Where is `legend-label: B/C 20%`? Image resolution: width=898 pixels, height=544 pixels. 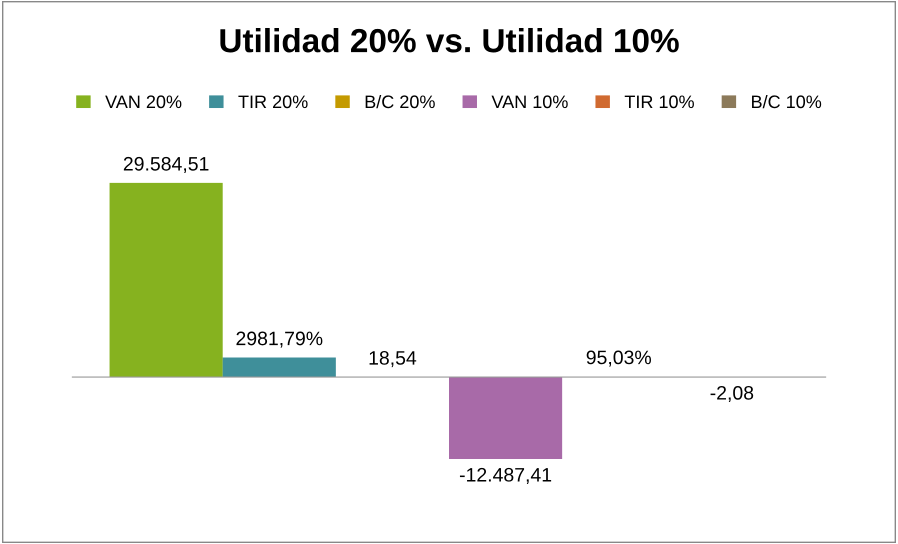
legend-label: B/C 20% is located at coordinates (400, 101).